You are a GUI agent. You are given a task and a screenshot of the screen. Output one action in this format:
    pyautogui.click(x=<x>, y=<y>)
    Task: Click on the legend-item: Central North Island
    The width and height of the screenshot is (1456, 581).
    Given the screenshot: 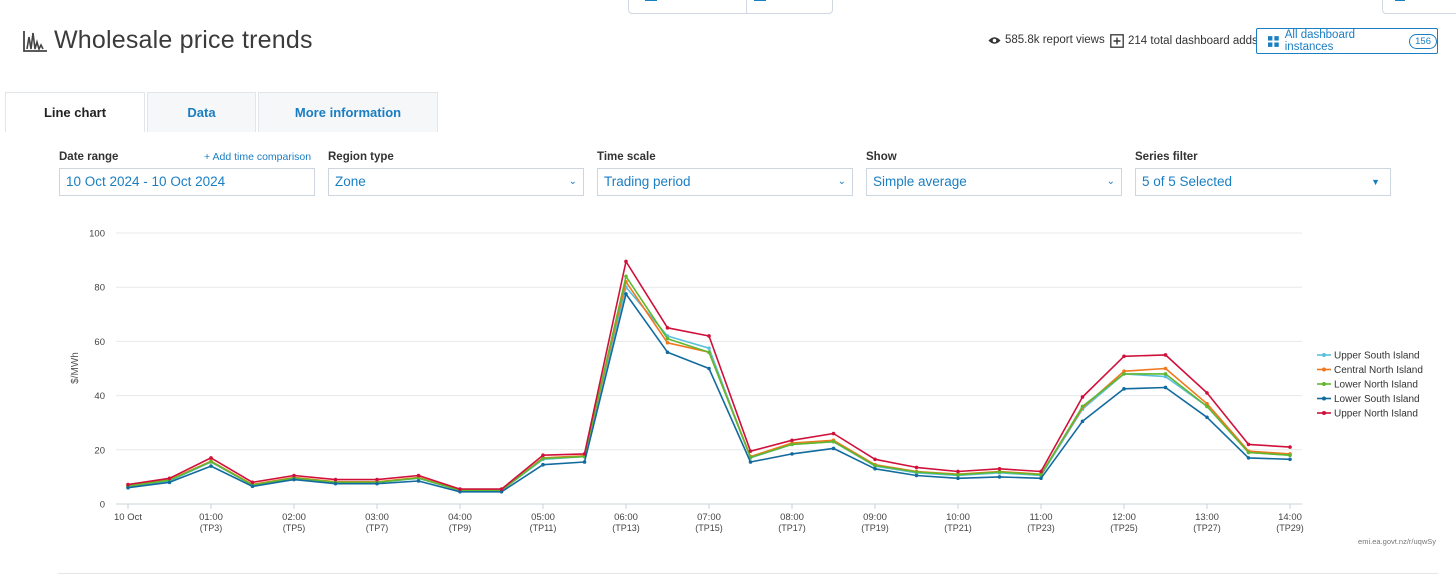 What is the action you would take?
    pyautogui.click(x=1370, y=370)
    